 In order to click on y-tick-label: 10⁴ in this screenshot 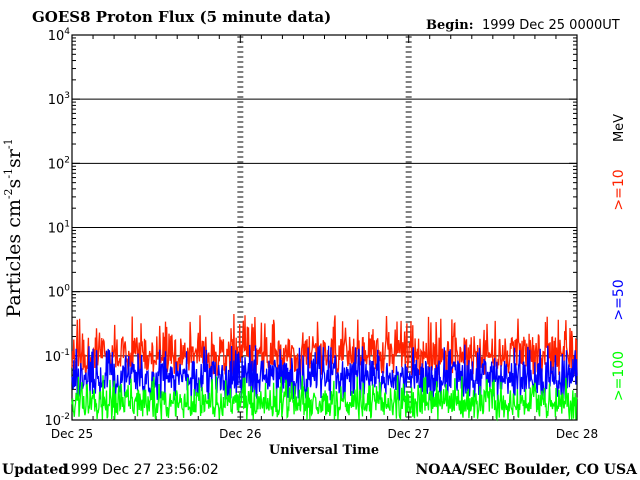, I will do `click(59, 35)`.